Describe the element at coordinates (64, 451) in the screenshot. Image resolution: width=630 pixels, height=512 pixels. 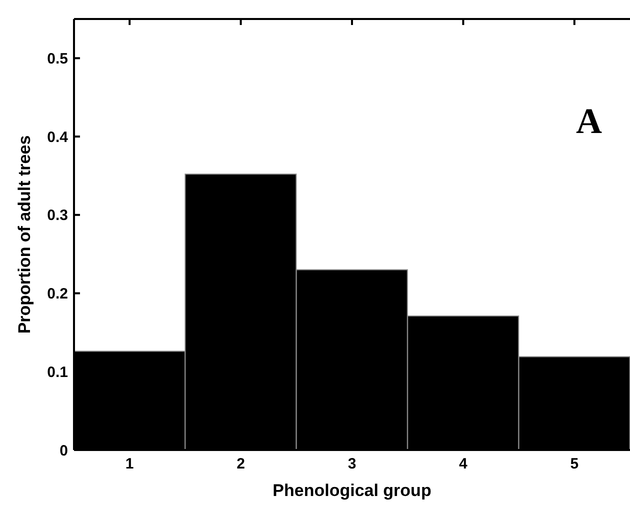
I see `y-tick-label: 0` at that location.